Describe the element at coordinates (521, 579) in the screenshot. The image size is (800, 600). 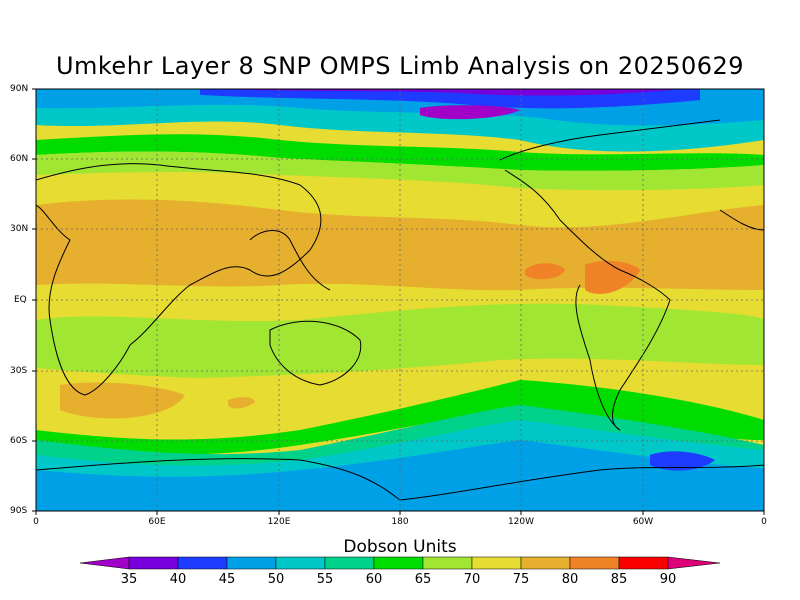
I see `colorbar-tick-label: 75` at that location.